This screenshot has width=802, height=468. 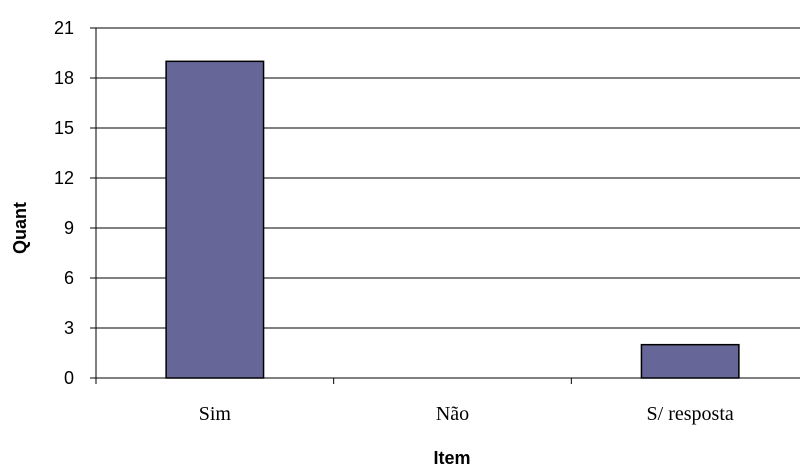 I want to click on y-axis-title: Quant, so click(x=20, y=228).